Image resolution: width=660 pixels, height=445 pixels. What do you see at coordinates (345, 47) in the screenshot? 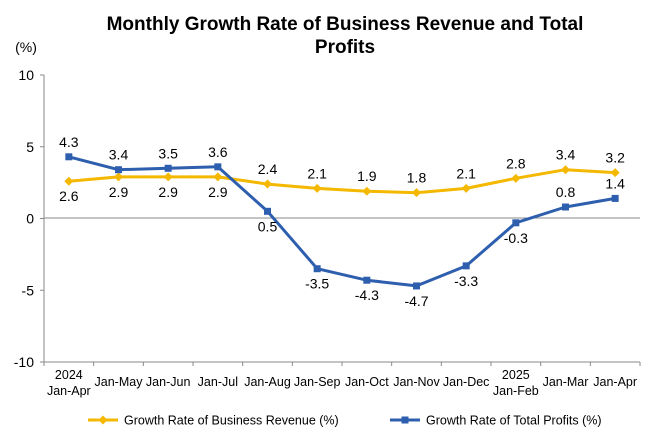
I see `chart-title-line-2: Profits` at bounding box center [345, 47].